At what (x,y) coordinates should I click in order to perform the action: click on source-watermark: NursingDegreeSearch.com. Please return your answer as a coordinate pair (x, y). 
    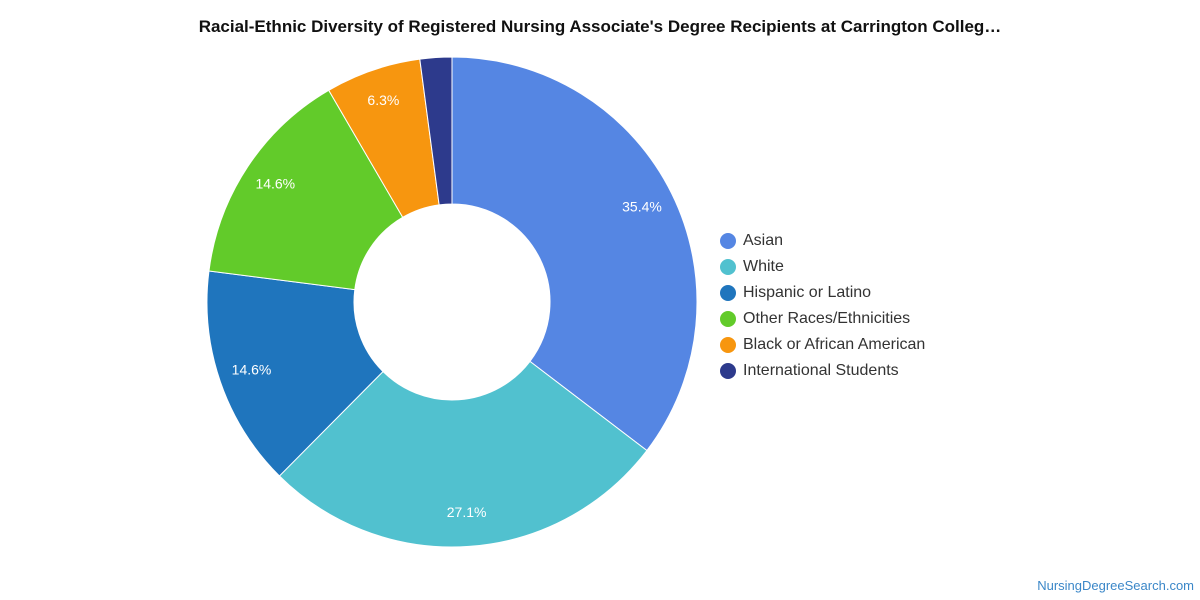
    Looking at the image, I should click on (1115, 585).